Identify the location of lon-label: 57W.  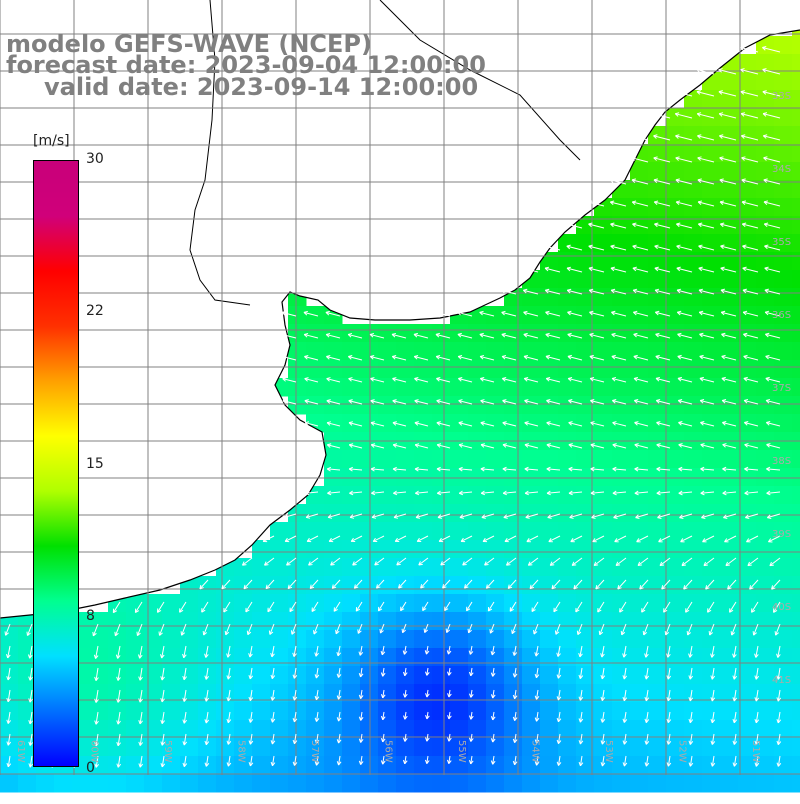
(314, 751).